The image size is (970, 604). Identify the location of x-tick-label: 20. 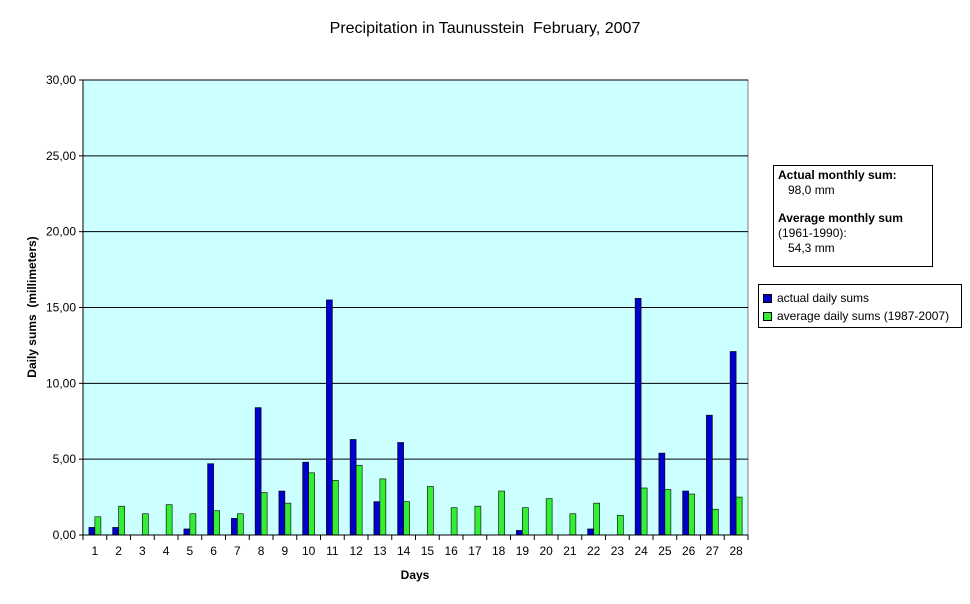
(546, 551).